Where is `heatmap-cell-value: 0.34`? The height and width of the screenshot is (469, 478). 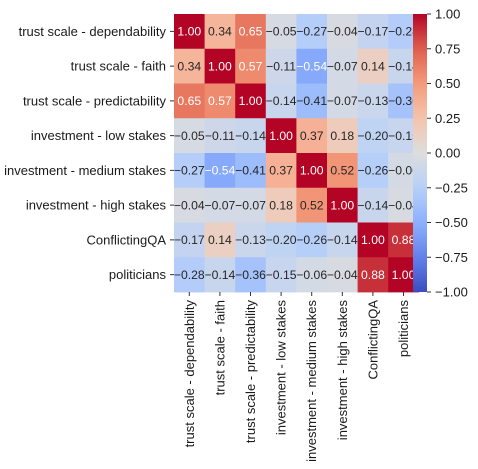
heatmap-cell-value: 0.34 is located at coordinates (189, 66).